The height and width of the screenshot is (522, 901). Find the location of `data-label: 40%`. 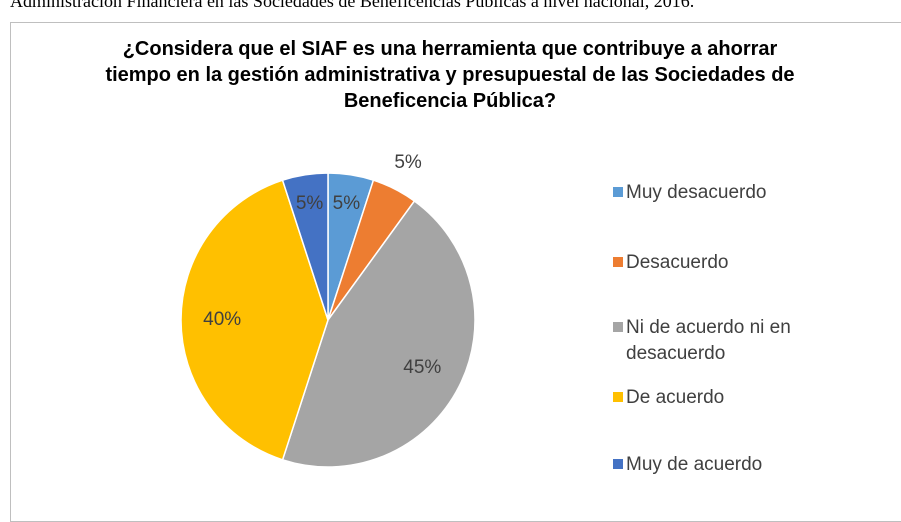

data-label: 40% is located at coordinates (222, 319).